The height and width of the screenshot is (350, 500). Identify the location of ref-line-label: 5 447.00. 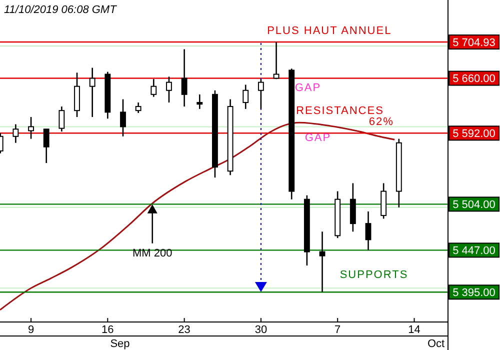
(474, 251).